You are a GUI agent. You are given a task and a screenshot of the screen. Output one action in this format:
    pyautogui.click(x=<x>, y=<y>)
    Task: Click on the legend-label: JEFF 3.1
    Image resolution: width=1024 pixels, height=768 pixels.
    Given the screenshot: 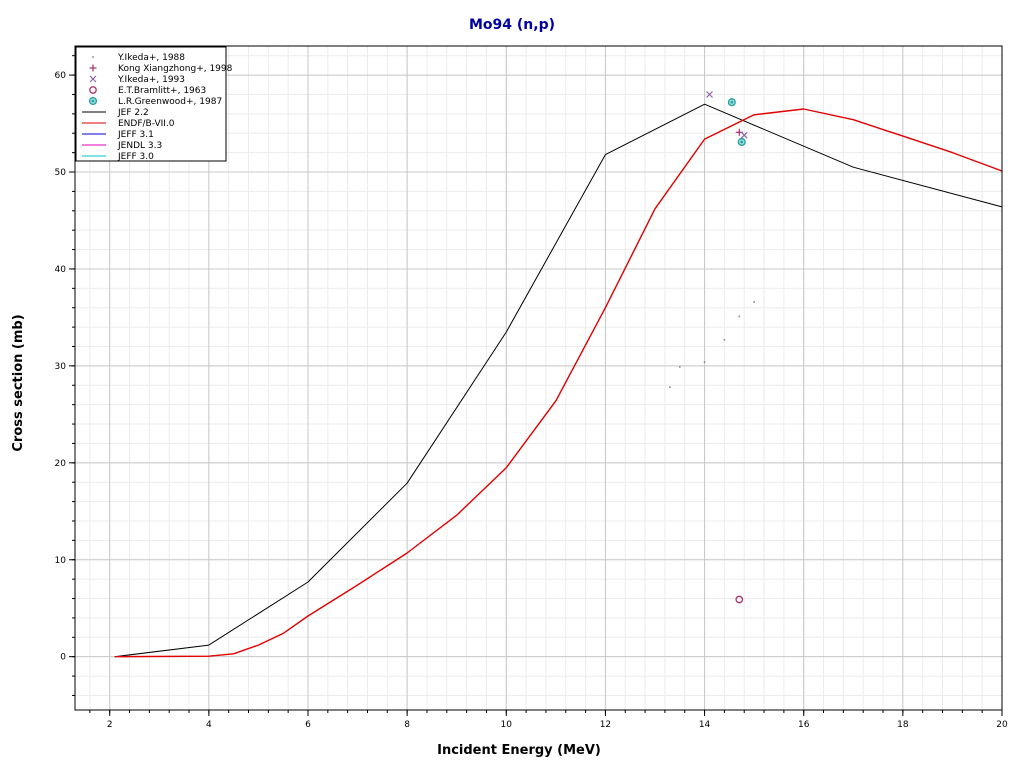 What is the action you would take?
    pyautogui.click(x=135, y=135)
    